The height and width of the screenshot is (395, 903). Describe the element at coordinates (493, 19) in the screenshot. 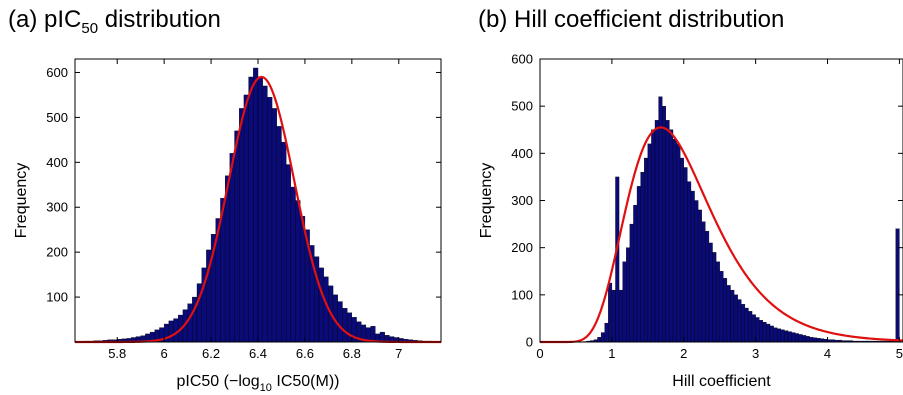

I see `panel-b-label: (b)` at that location.